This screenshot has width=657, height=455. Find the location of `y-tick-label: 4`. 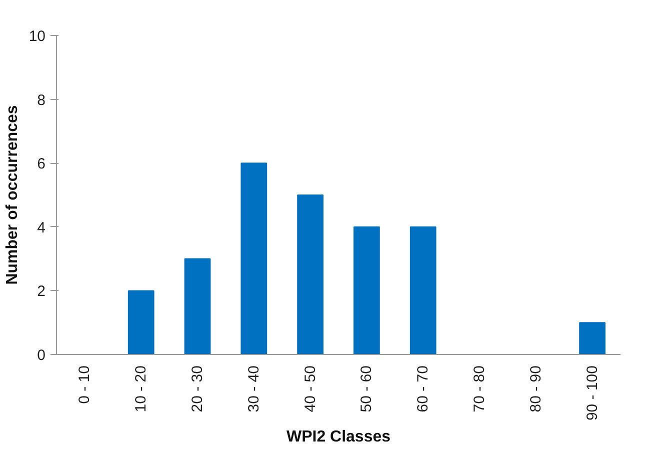

y-tick-label: 4 is located at coordinates (41, 227).